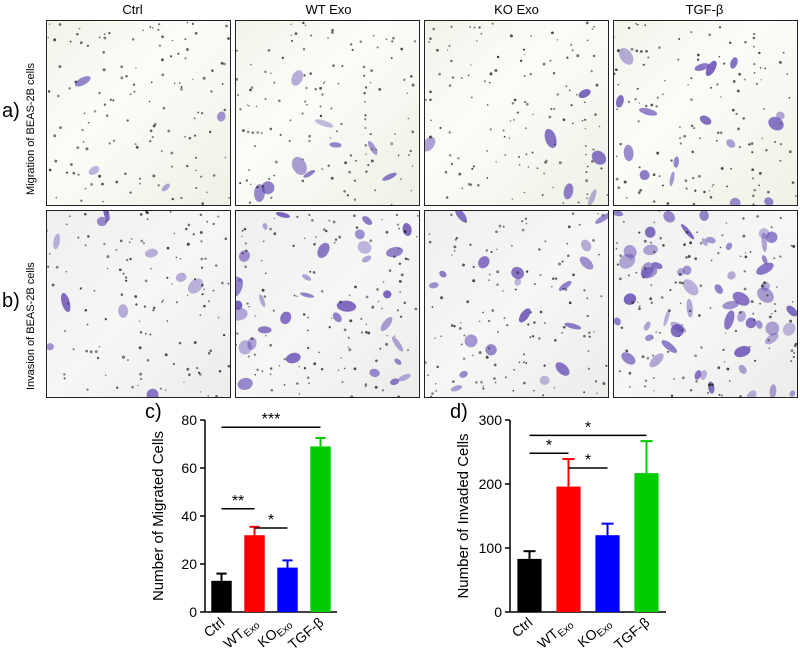 The image size is (800, 653). I want to click on column-label-wt-exo: WT Exo, so click(328, 9).